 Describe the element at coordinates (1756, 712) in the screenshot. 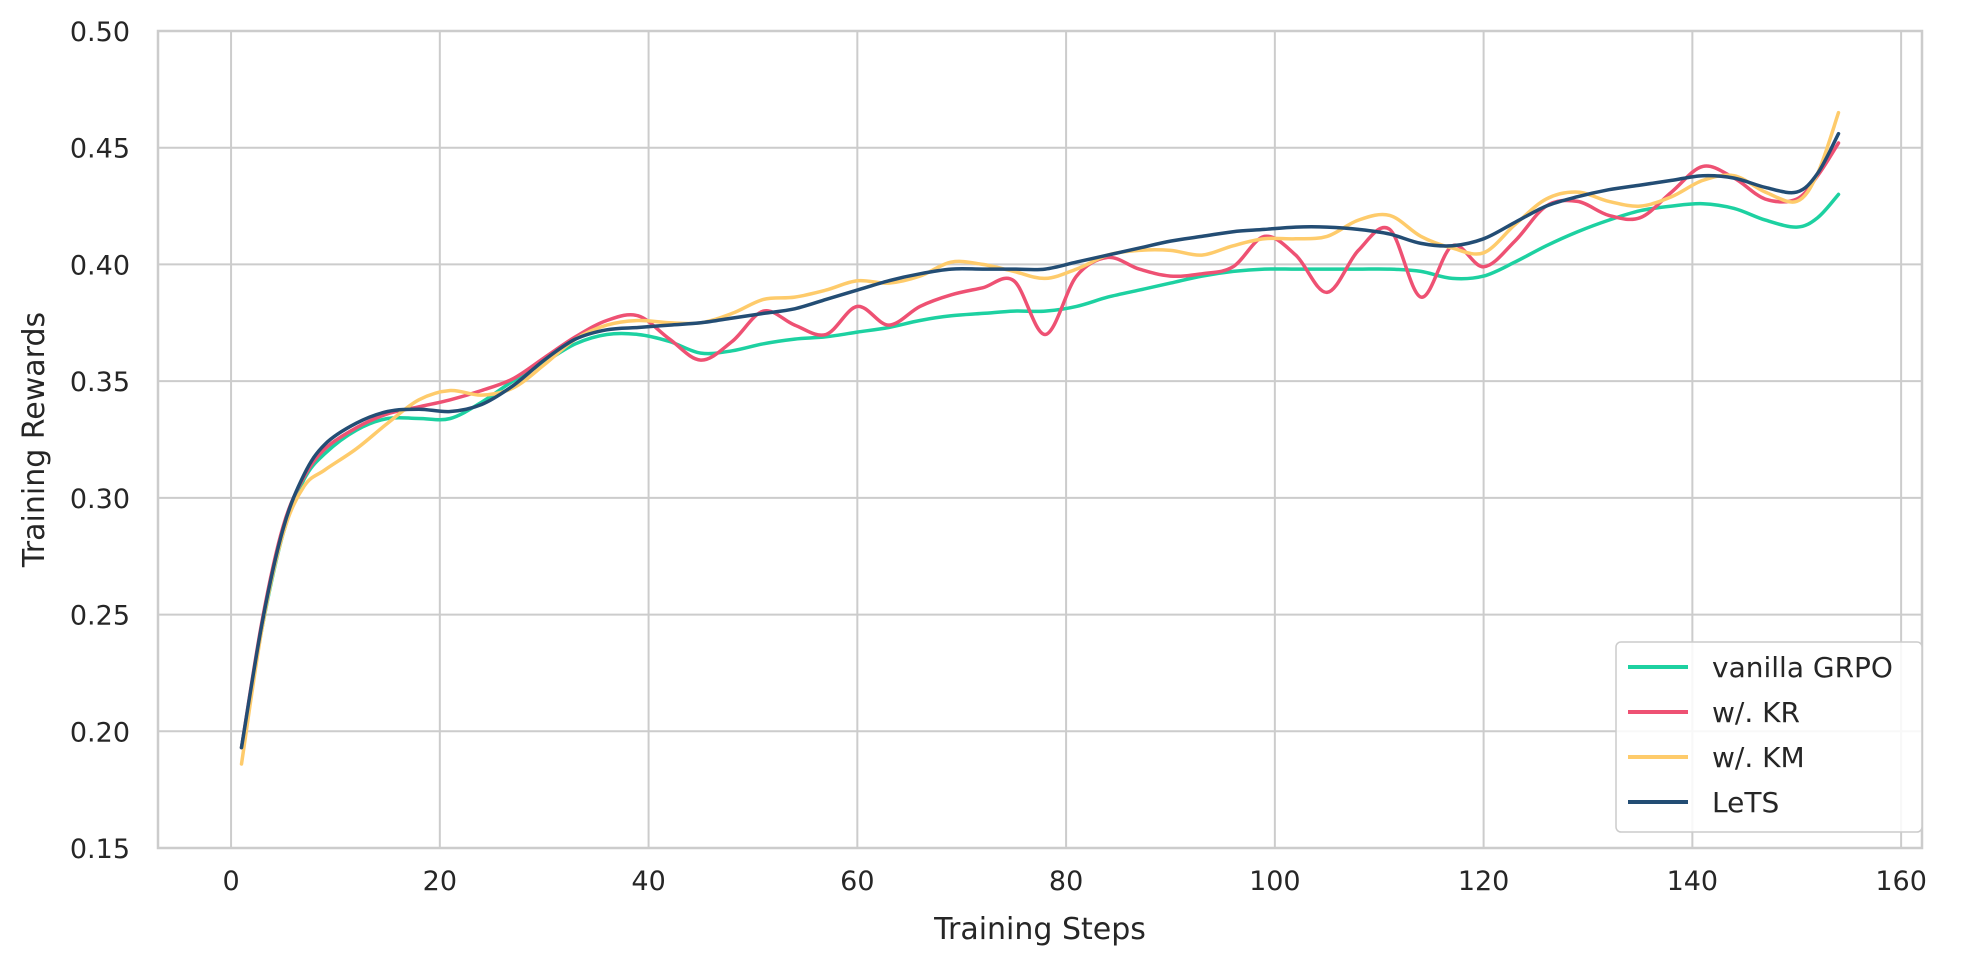

I see `legend-label-w-kr: w/. KR` at that location.